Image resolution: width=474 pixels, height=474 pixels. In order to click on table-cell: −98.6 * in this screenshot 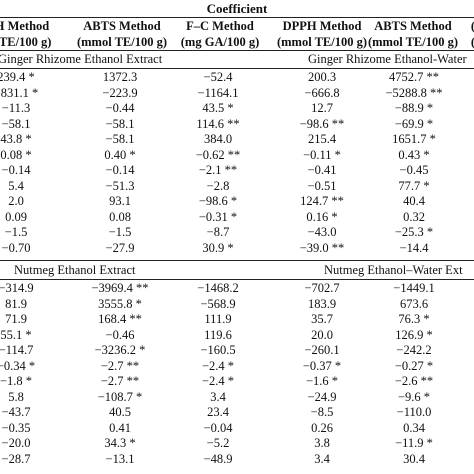, I will do `click(218, 201)`.